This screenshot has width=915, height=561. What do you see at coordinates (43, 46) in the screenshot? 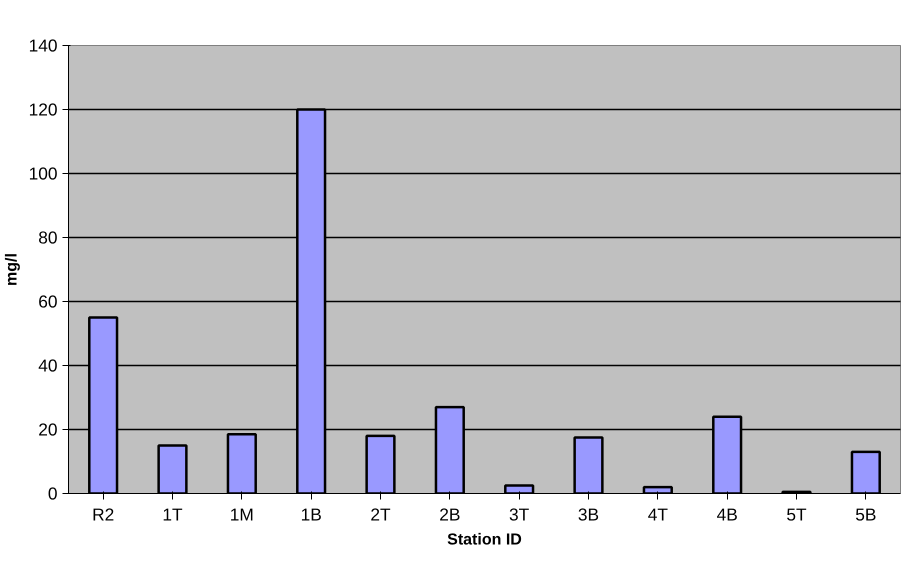
I see `y-tick-label: 140` at bounding box center [43, 46].